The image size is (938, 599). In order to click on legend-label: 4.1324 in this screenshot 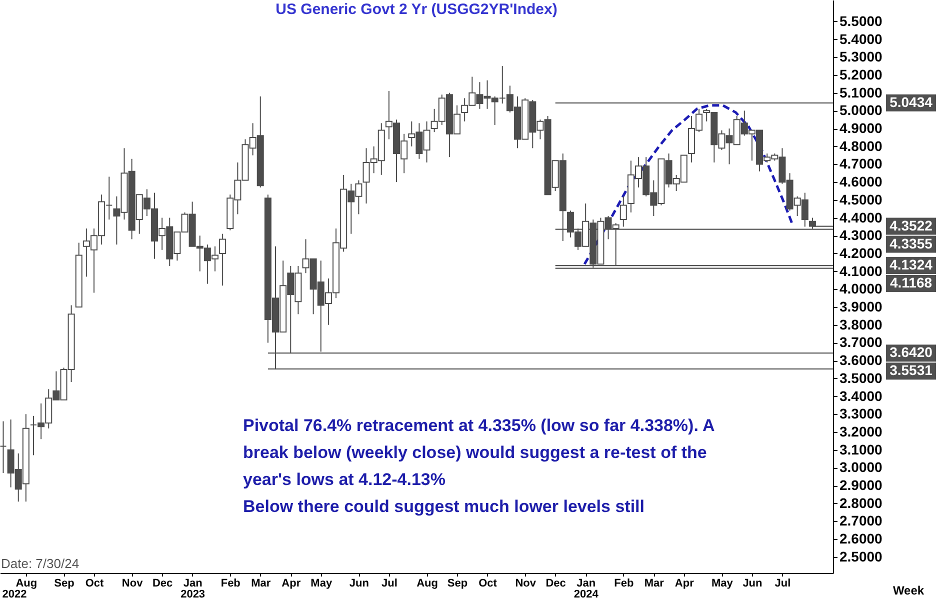, I will do `click(911, 264)`.